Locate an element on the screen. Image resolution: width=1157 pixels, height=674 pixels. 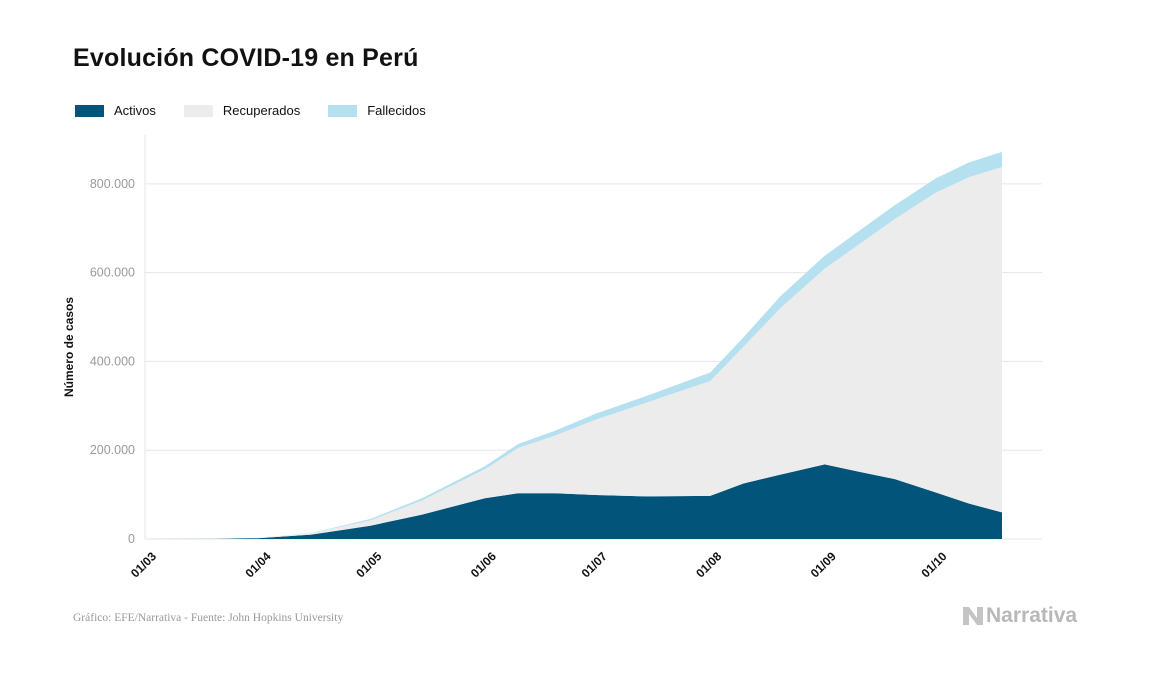
y-tick-label: 200.000 is located at coordinates (112, 450).